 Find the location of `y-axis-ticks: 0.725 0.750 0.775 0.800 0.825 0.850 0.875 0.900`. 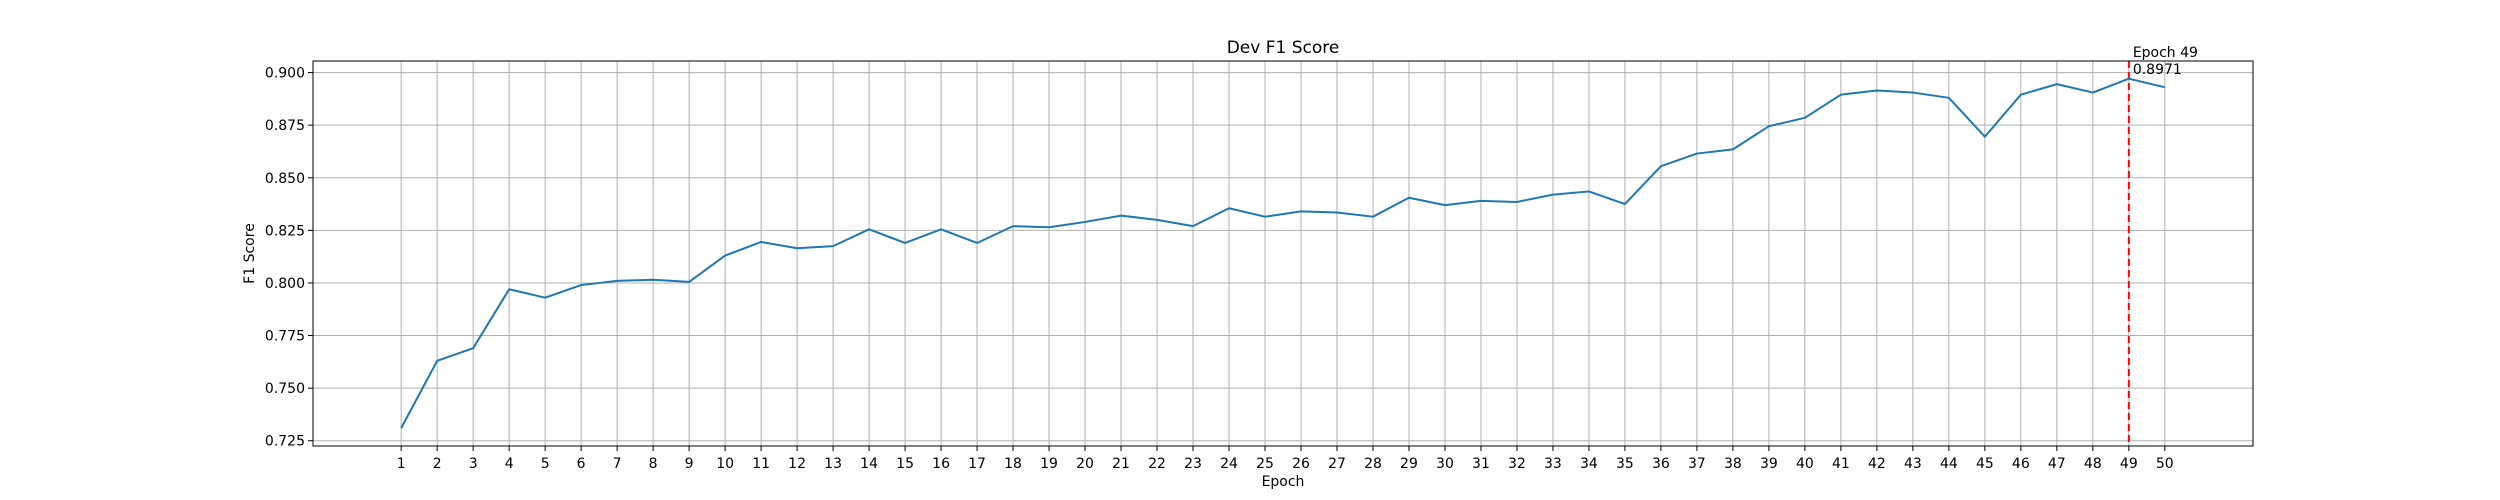

y-axis-ticks: 0.725 0.750 0.775 0.800 0.825 0.850 0.875 0.900 is located at coordinates (289, 258).